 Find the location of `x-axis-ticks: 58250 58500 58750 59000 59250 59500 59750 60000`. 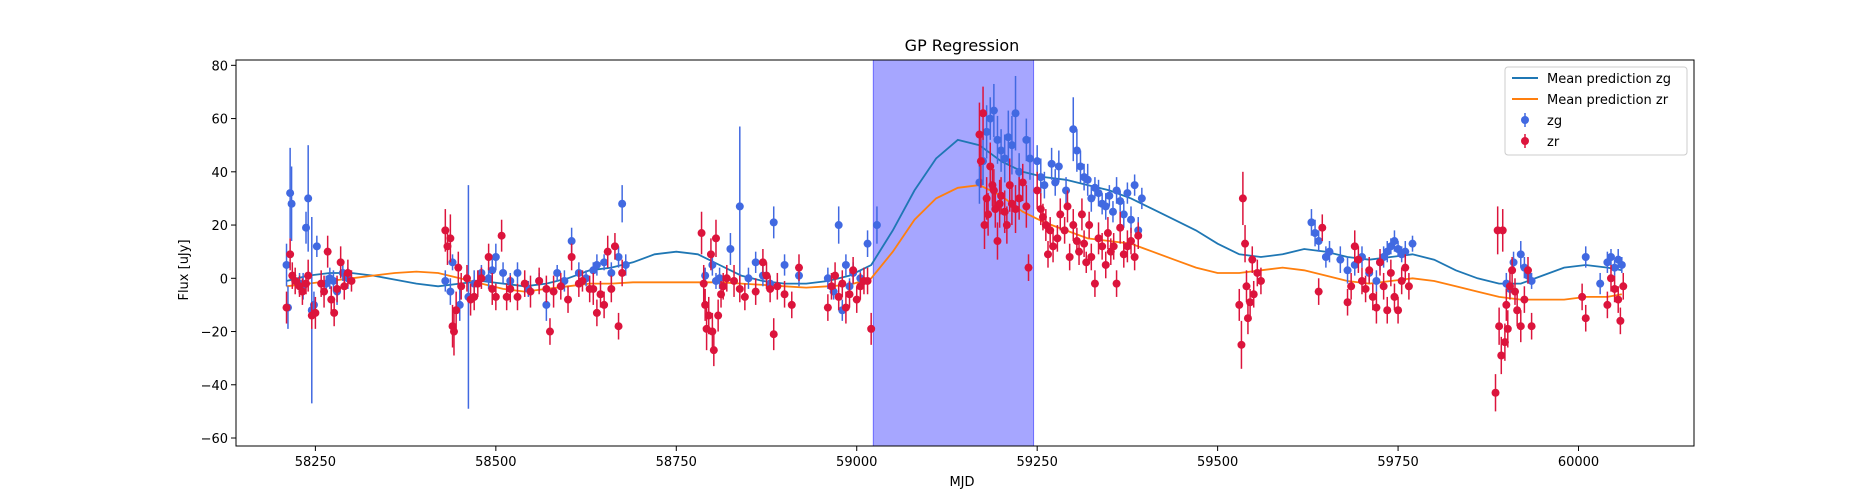

x-axis-ticks: 58250 58500 58750 59000 59250 59500 59750 60000 is located at coordinates (947, 458).